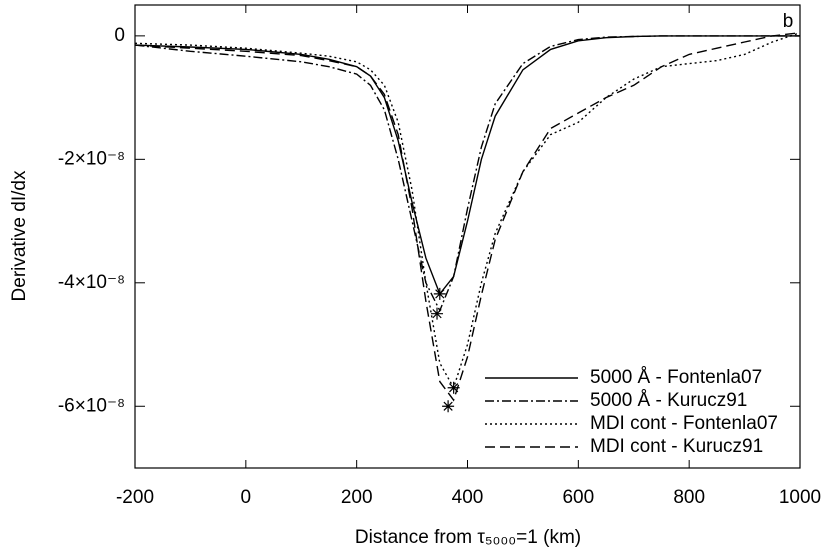  Describe the element at coordinates (676, 446) in the screenshot. I see `legend-label: MDI cont - Kurucz91` at that location.